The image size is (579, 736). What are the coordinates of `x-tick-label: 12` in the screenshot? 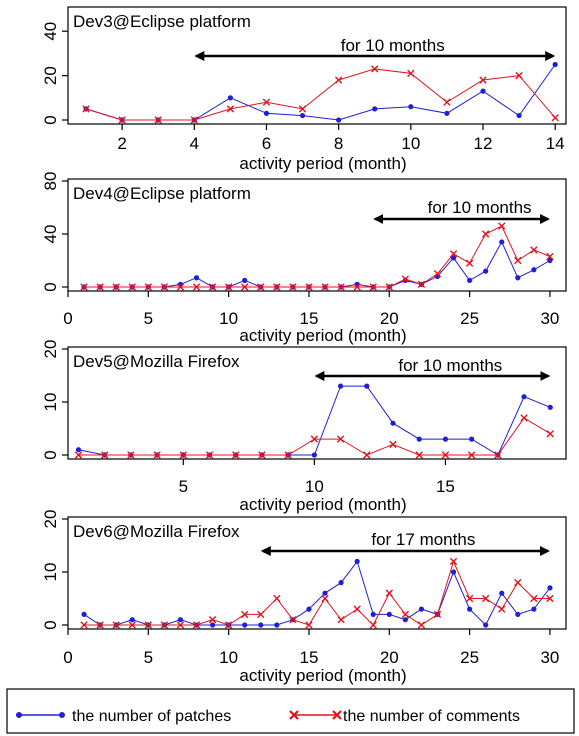 It's located at (483, 143).